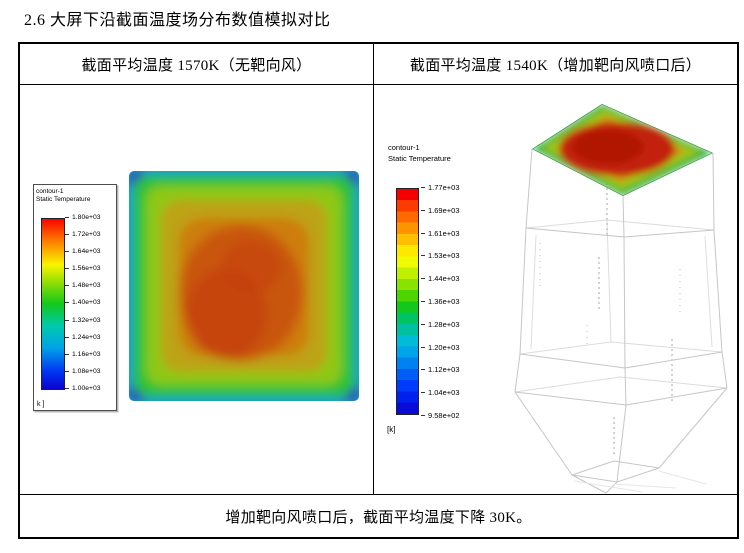 This screenshot has width=744, height=553. I want to click on colorbar-tick: 1.00e+03, so click(83, 388).